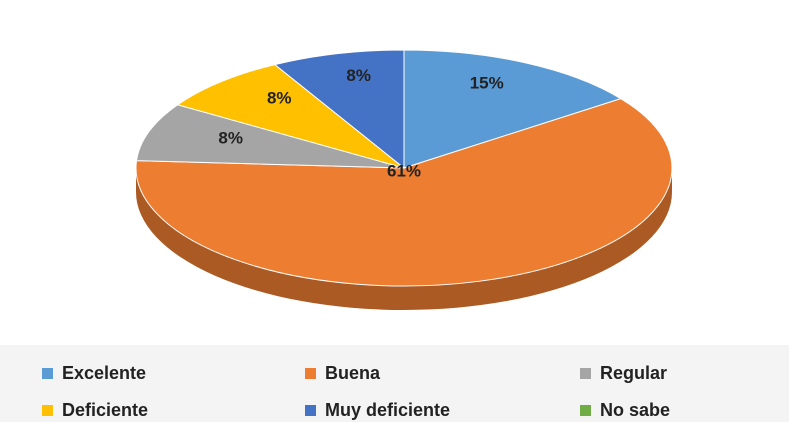 Image resolution: width=789 pixels, height=422 pixels. What do you see at coordinates (105, 410) in the screenshot?
I see `legend-label: Deficiente` at bounding box center [105, 410].